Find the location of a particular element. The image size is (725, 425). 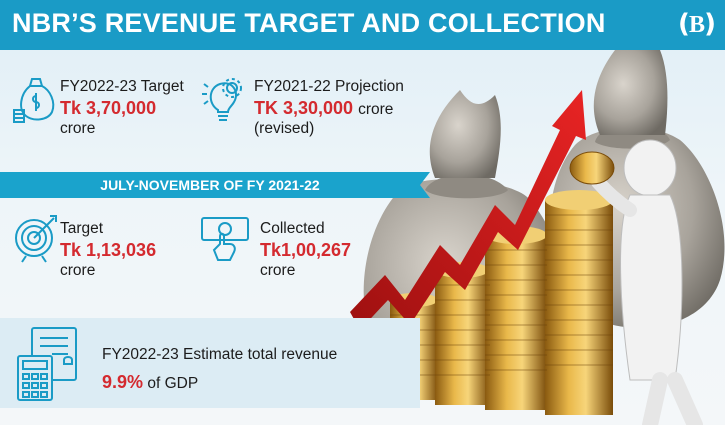

fy-target-unit: crore is located at coordinates (78, 128).